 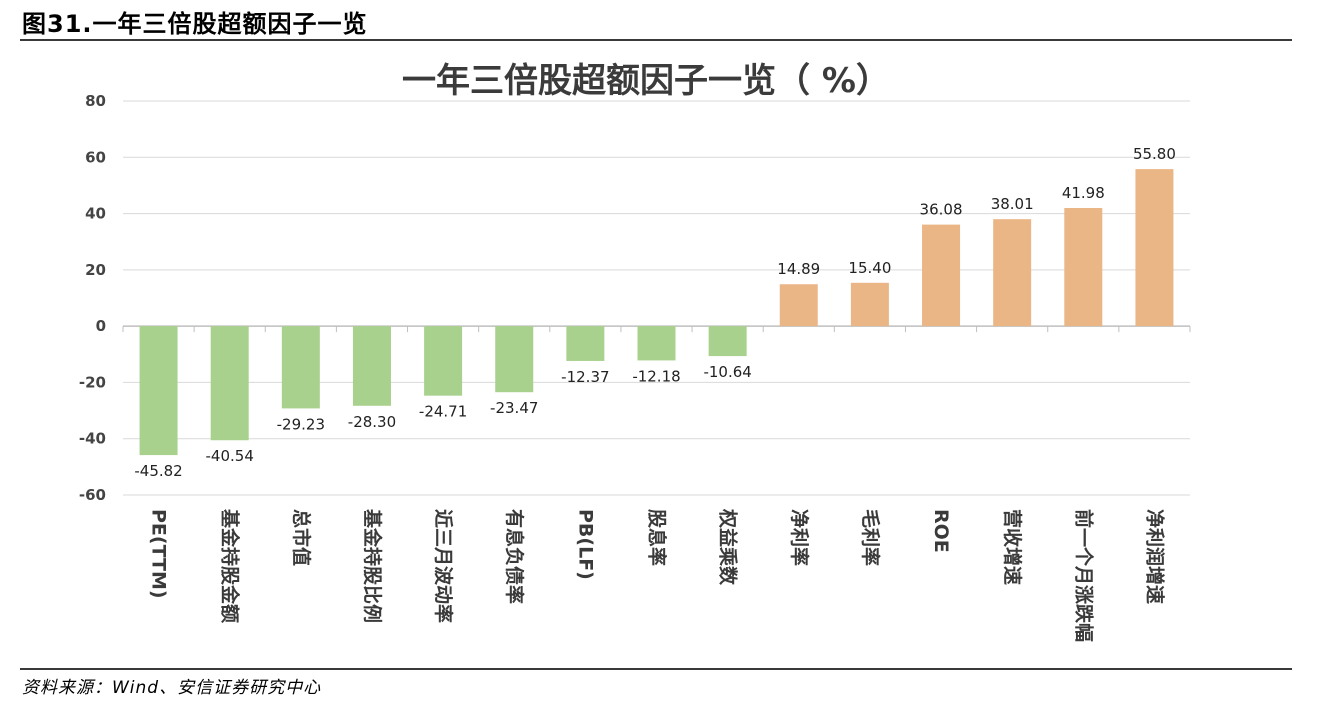 What do you see at coordinates (798, 269) in the screenshot?
I see `data-label: 14.89` at bounding box center [798, 269].